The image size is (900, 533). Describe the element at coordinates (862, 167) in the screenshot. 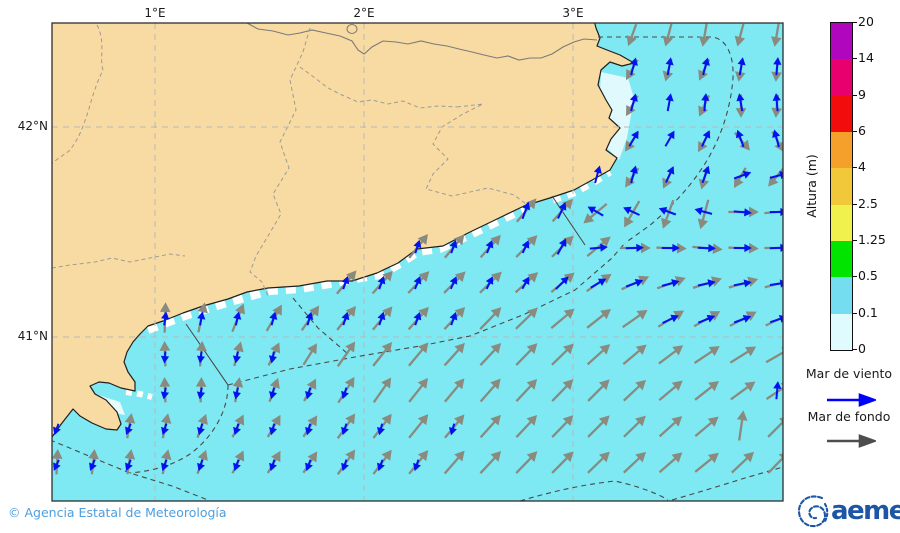

I see `colorbar-tick-label: 4` at that location.